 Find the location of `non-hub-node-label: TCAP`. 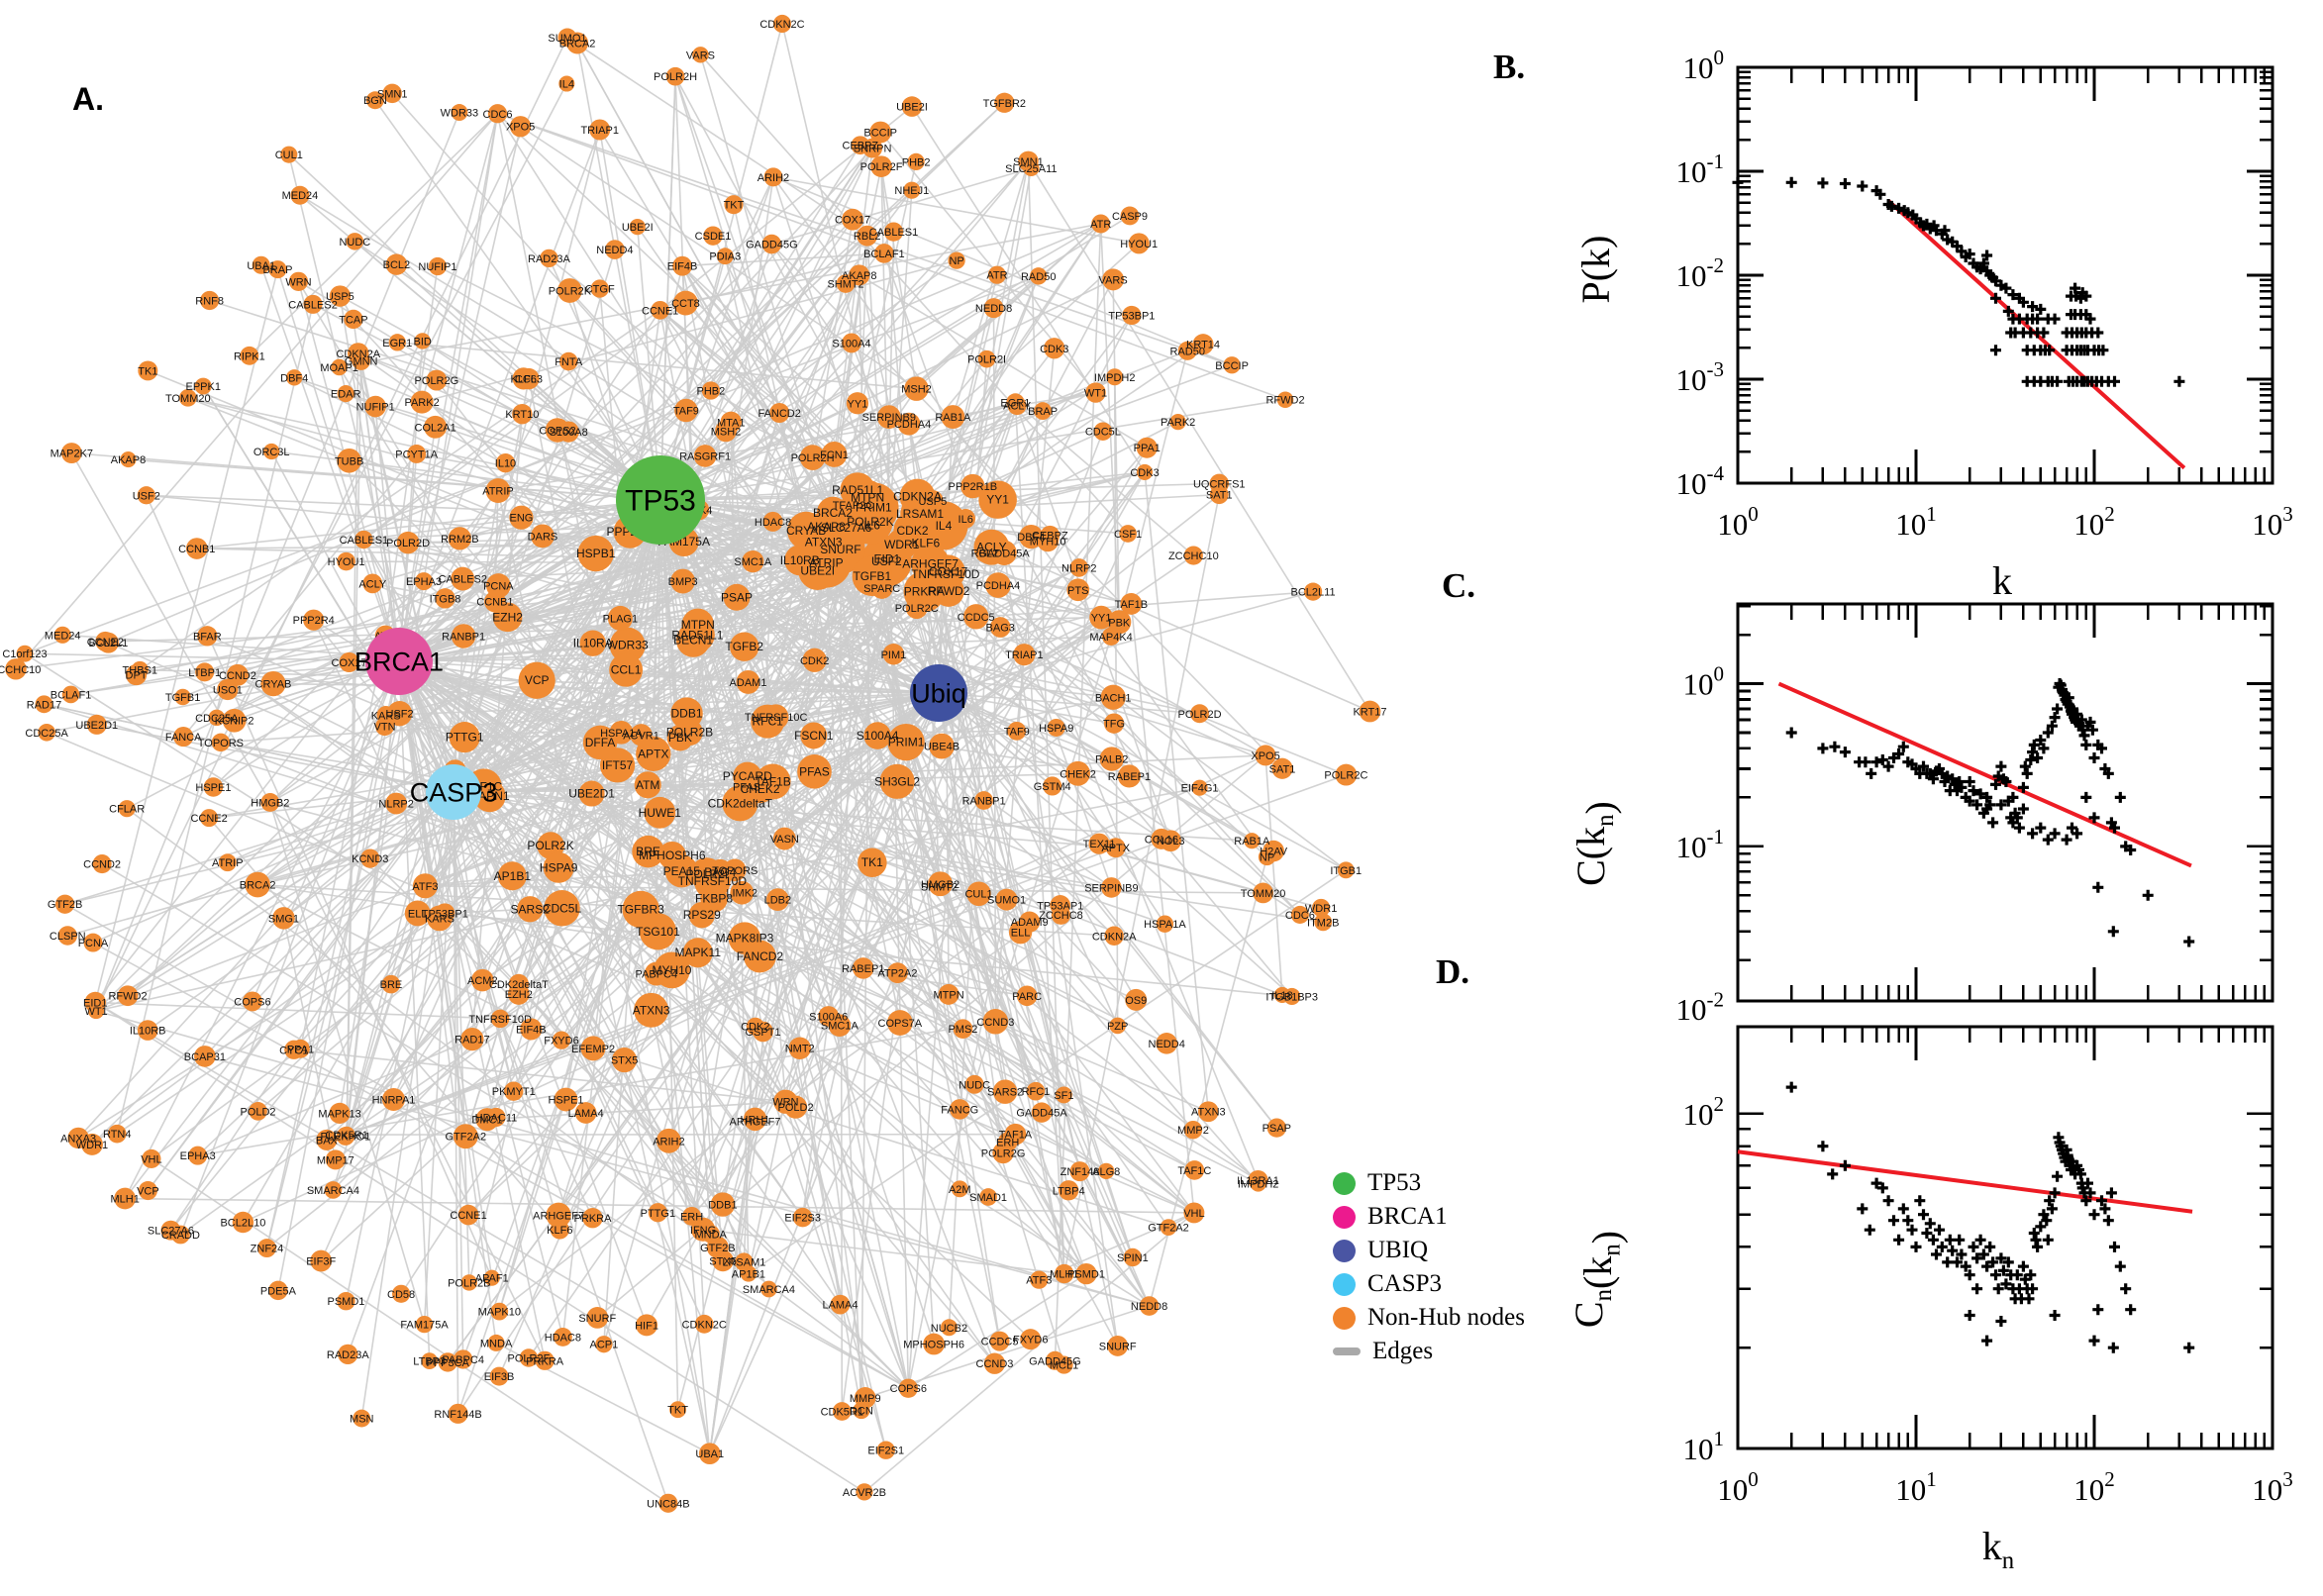

non-hub-node-label: TCAP is located at coordinates (353, 320).